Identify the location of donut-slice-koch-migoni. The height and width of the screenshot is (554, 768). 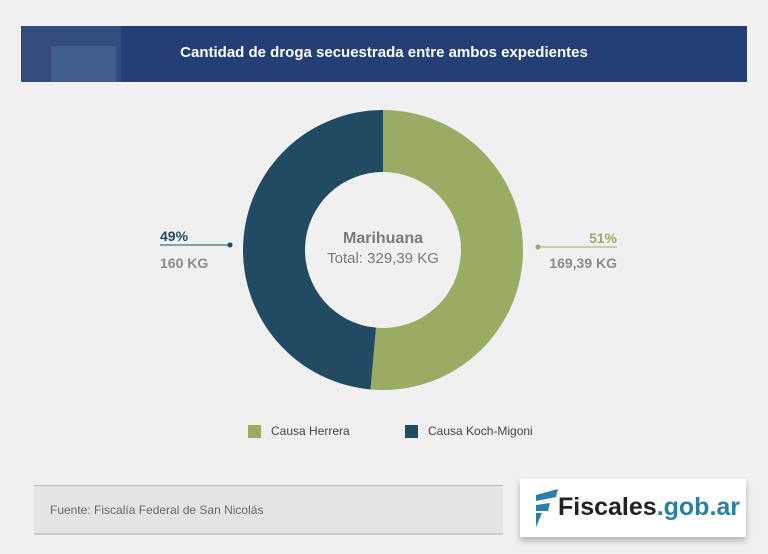
(313, 250).